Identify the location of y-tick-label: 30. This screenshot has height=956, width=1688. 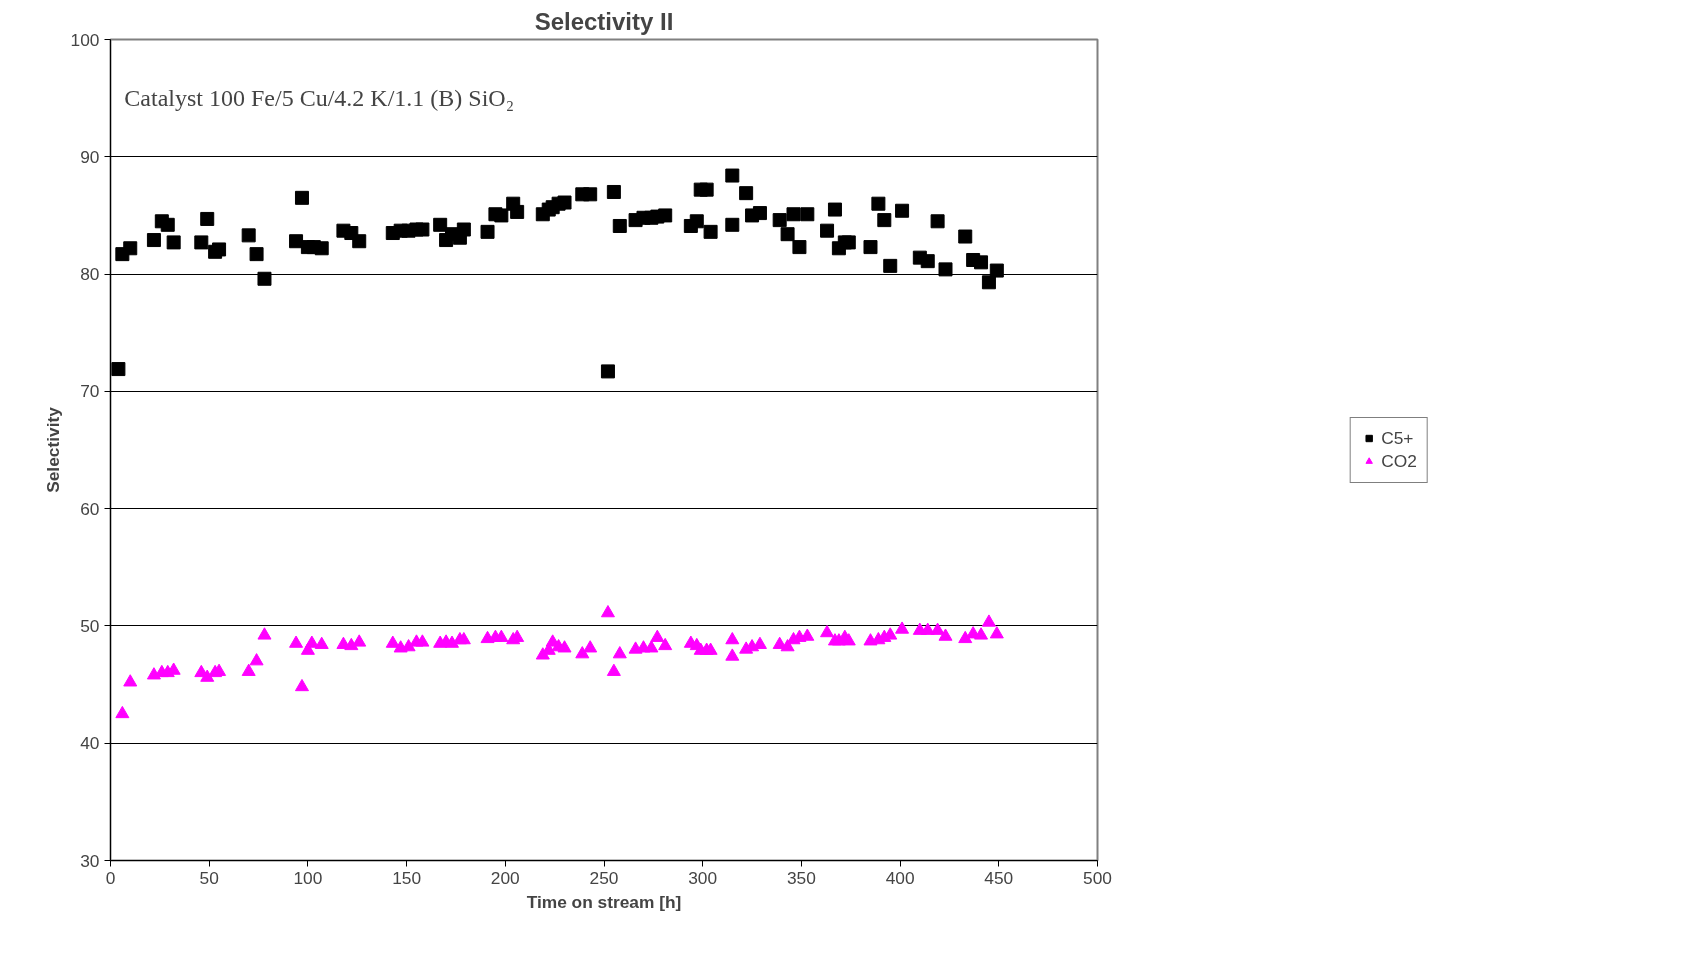
(90, 860).